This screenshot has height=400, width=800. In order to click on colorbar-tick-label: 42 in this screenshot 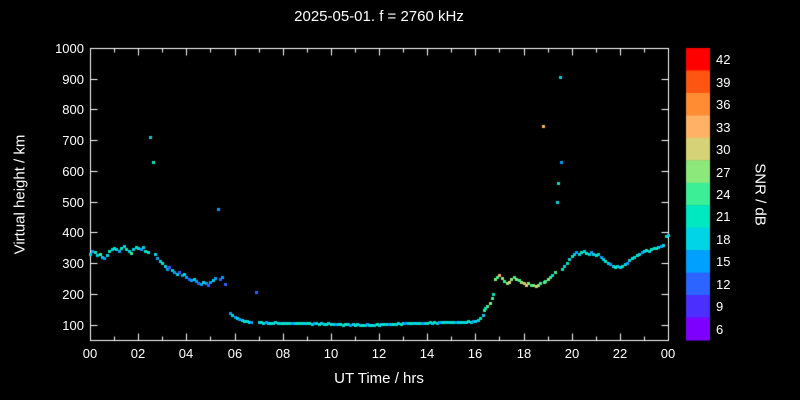, I will do `click(723, 59)`.